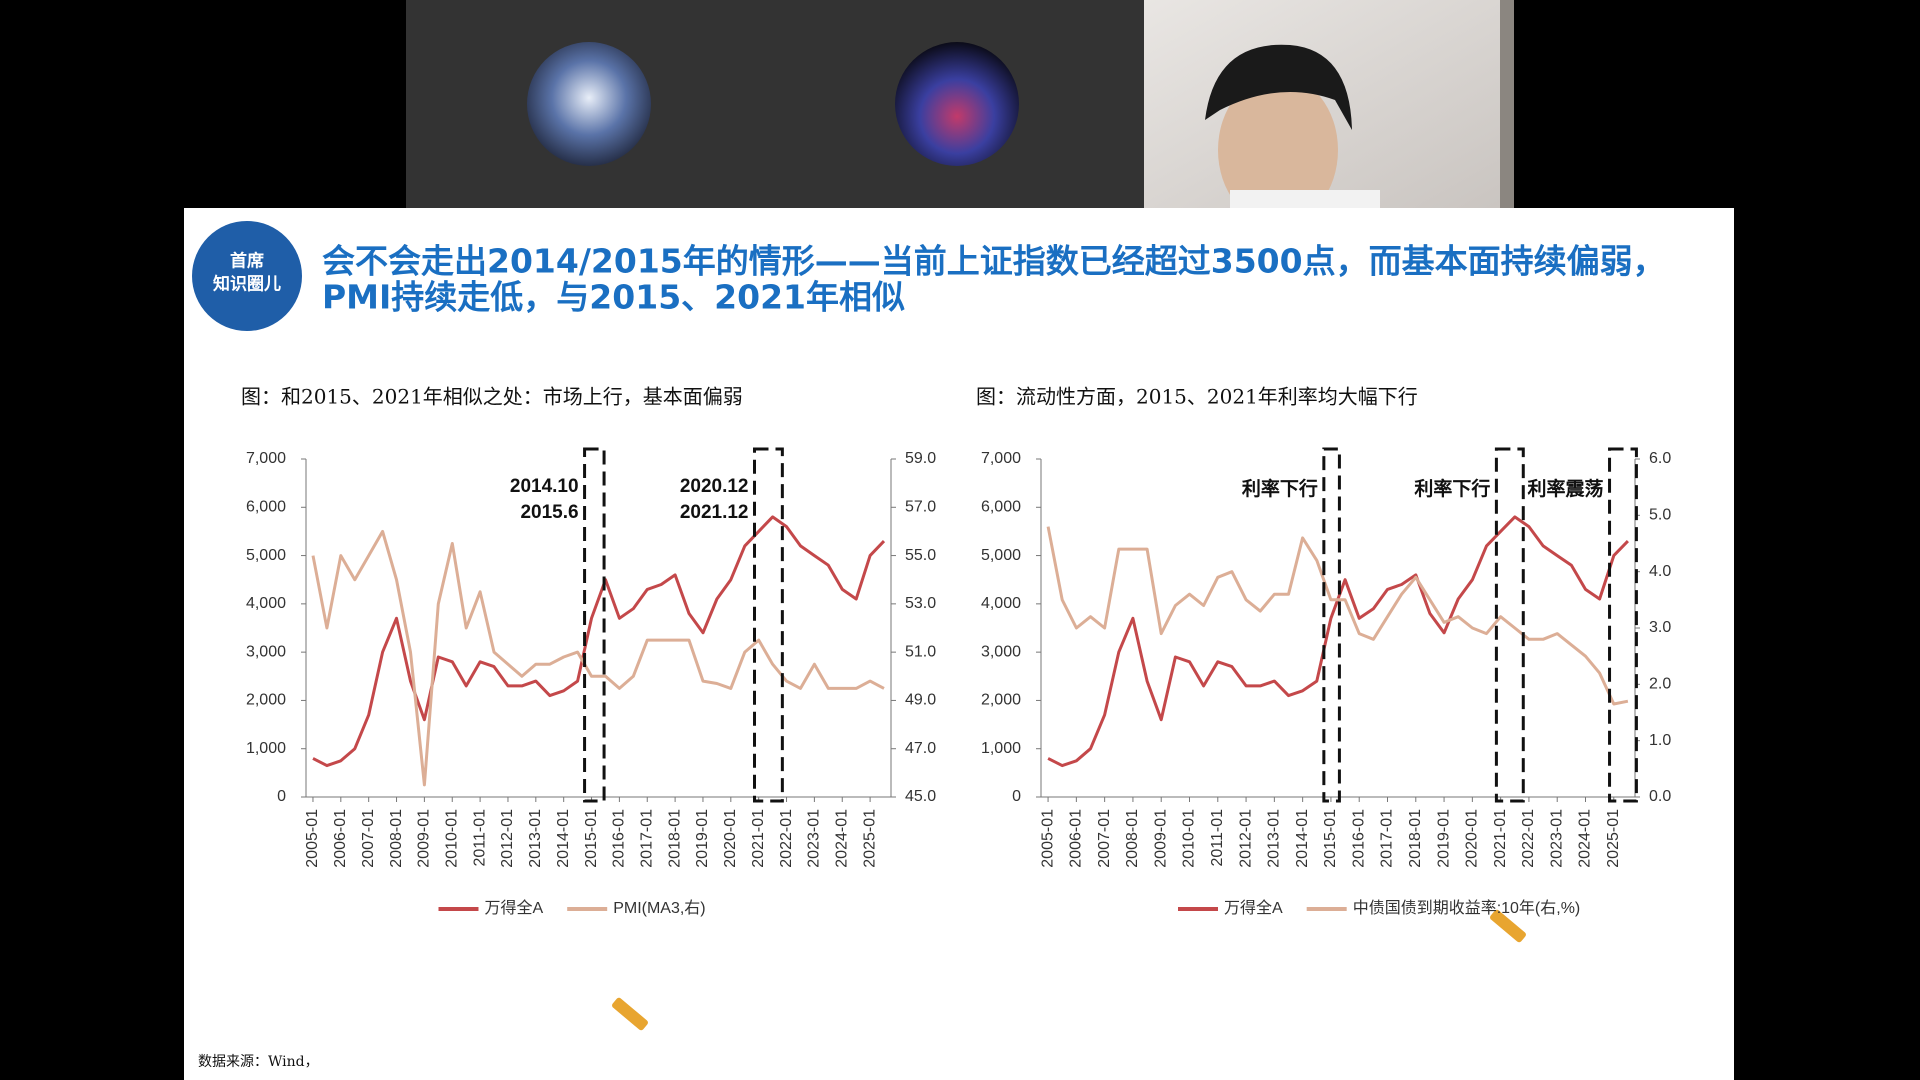  What do you see at coordinates (775, 104) in the screenshot?
I see `video-grid` at bounding box center [775, 104].